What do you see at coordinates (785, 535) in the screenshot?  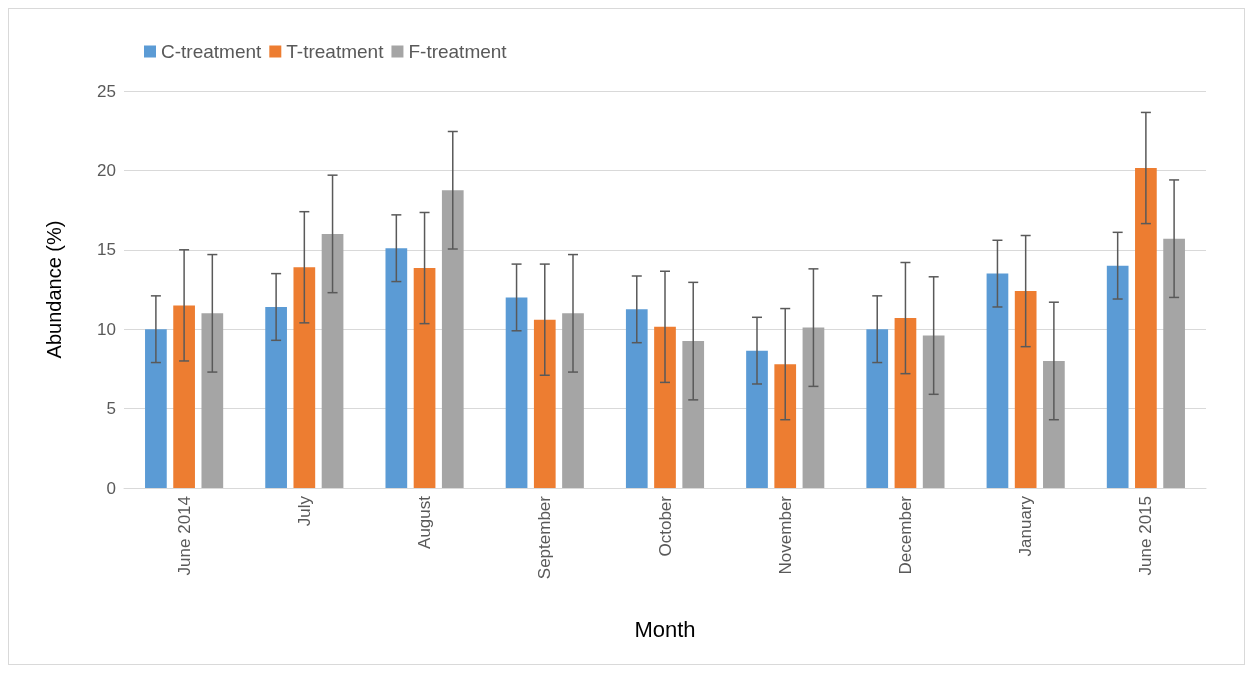 I see `x-tick-label: November` at bounding box center [785, 535].